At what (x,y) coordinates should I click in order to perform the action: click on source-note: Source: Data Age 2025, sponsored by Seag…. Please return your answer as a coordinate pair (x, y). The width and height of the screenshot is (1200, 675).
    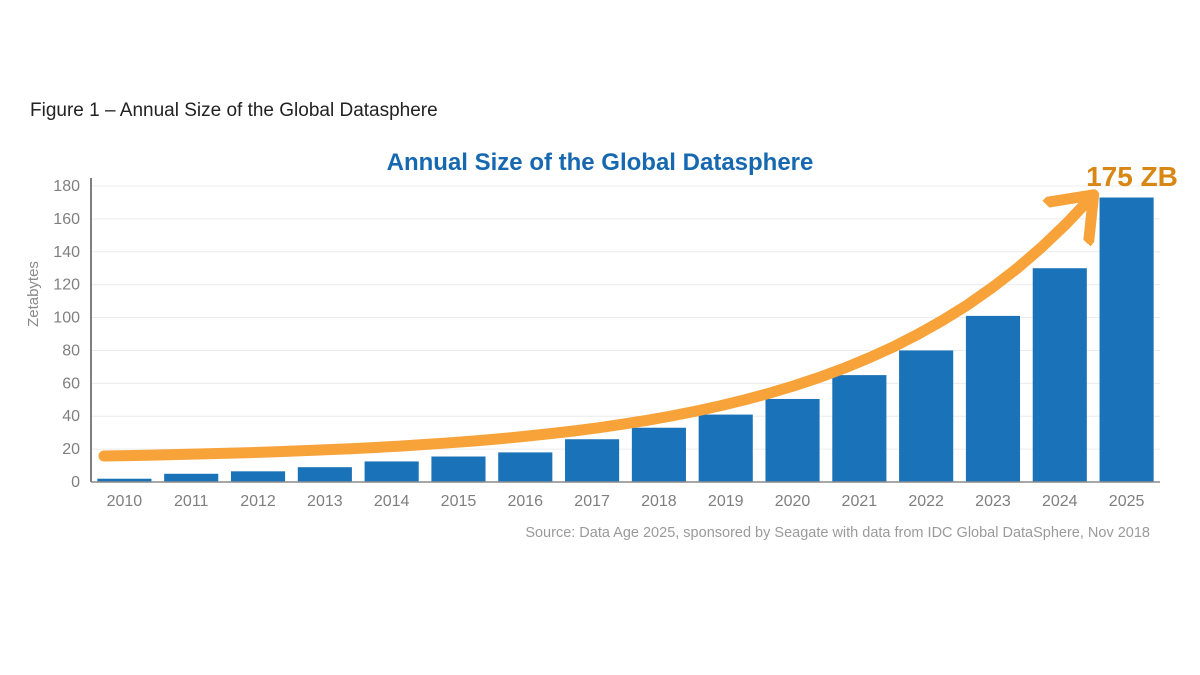
    Looking at the image, I should click on (837, 533).